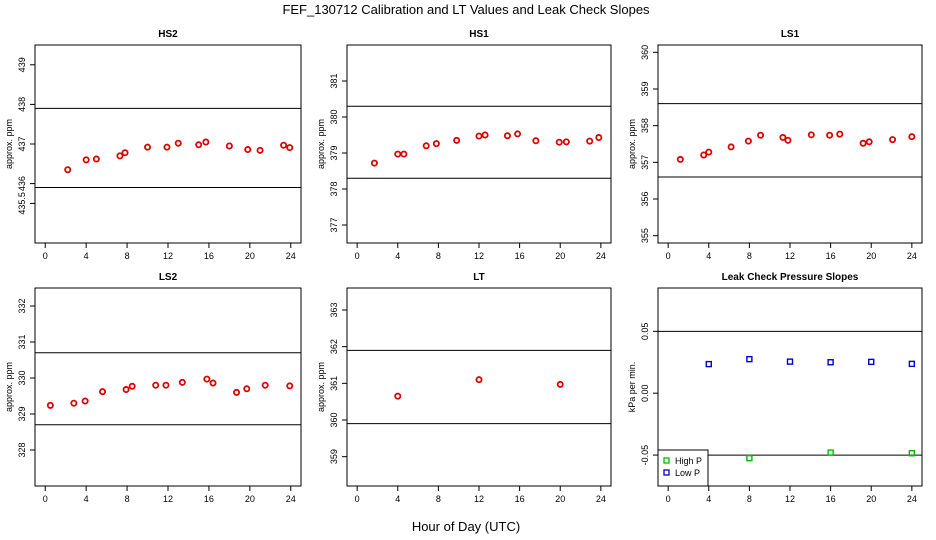  Describe the element at coordinates (22, 64) in the screenshot. I see `y-tick-label: 439` at that location.